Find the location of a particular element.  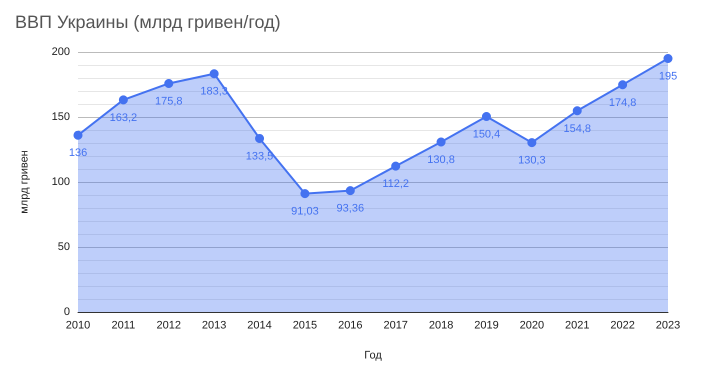

data-label: 130,8 is located at coordinates (441, 160).